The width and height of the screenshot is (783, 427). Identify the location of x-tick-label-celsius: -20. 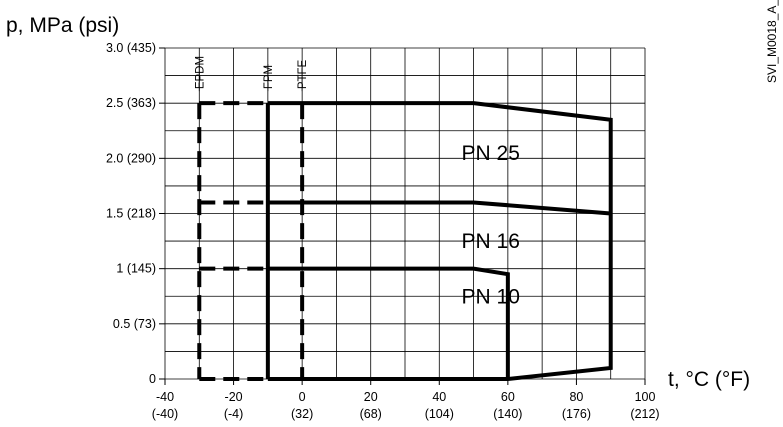
(234, 397).